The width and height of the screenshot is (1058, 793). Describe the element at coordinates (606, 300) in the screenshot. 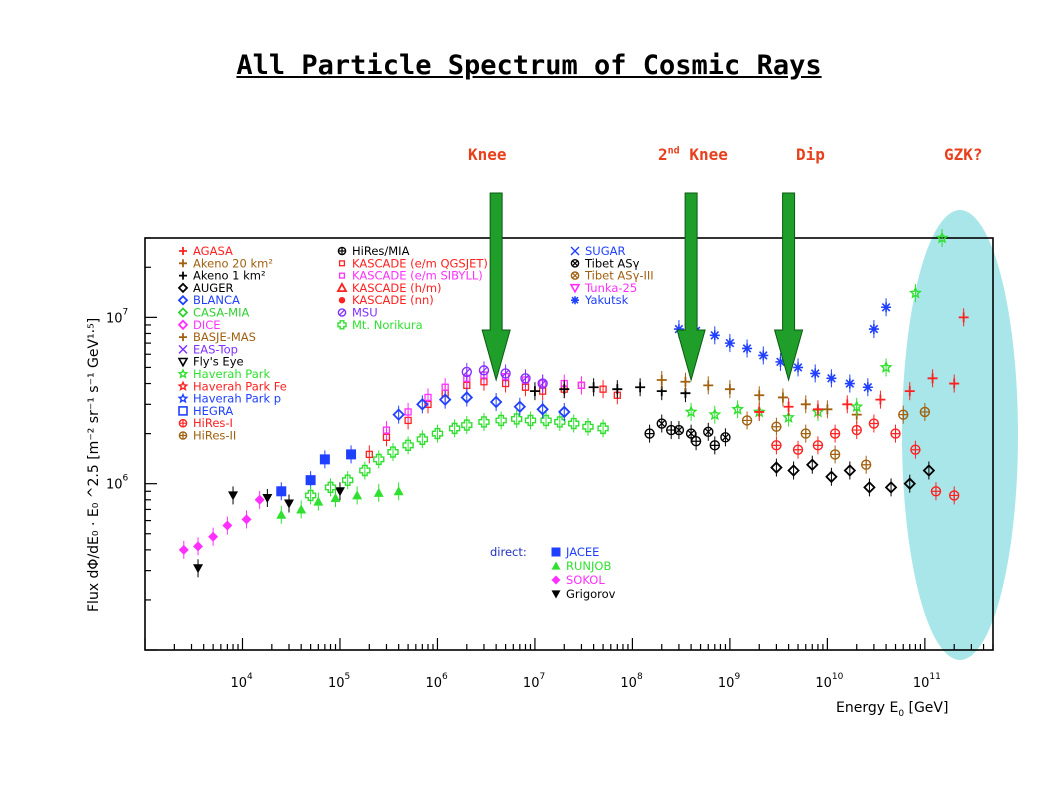

I see `legend-label: Yakutsk` at that location.